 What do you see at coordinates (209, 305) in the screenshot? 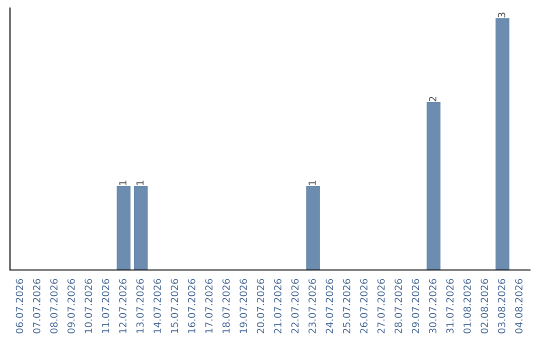
I see `x-tick-label: 17.07.2026` at bounding box center [209, 305].